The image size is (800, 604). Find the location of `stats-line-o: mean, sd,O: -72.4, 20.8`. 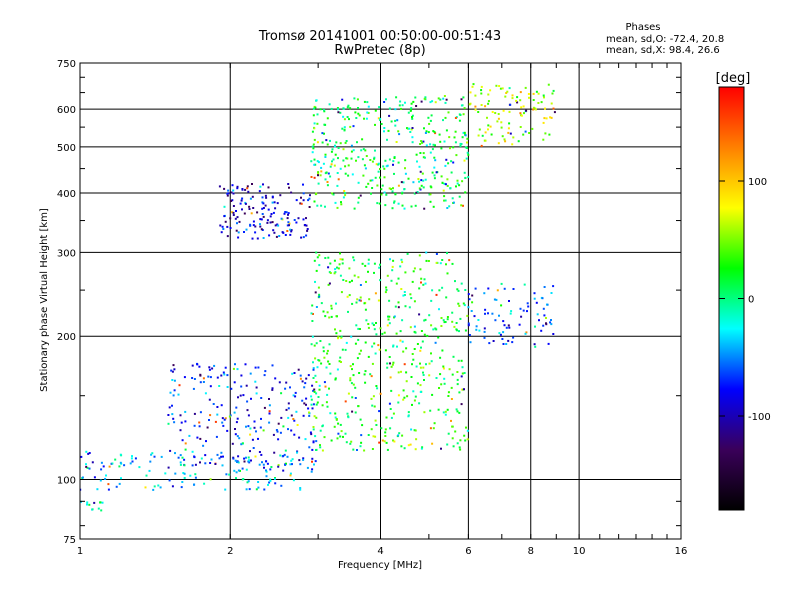

stats-line-o: mean, sd,O: -72.4, 20.8 is located at coordinates (665, 39).